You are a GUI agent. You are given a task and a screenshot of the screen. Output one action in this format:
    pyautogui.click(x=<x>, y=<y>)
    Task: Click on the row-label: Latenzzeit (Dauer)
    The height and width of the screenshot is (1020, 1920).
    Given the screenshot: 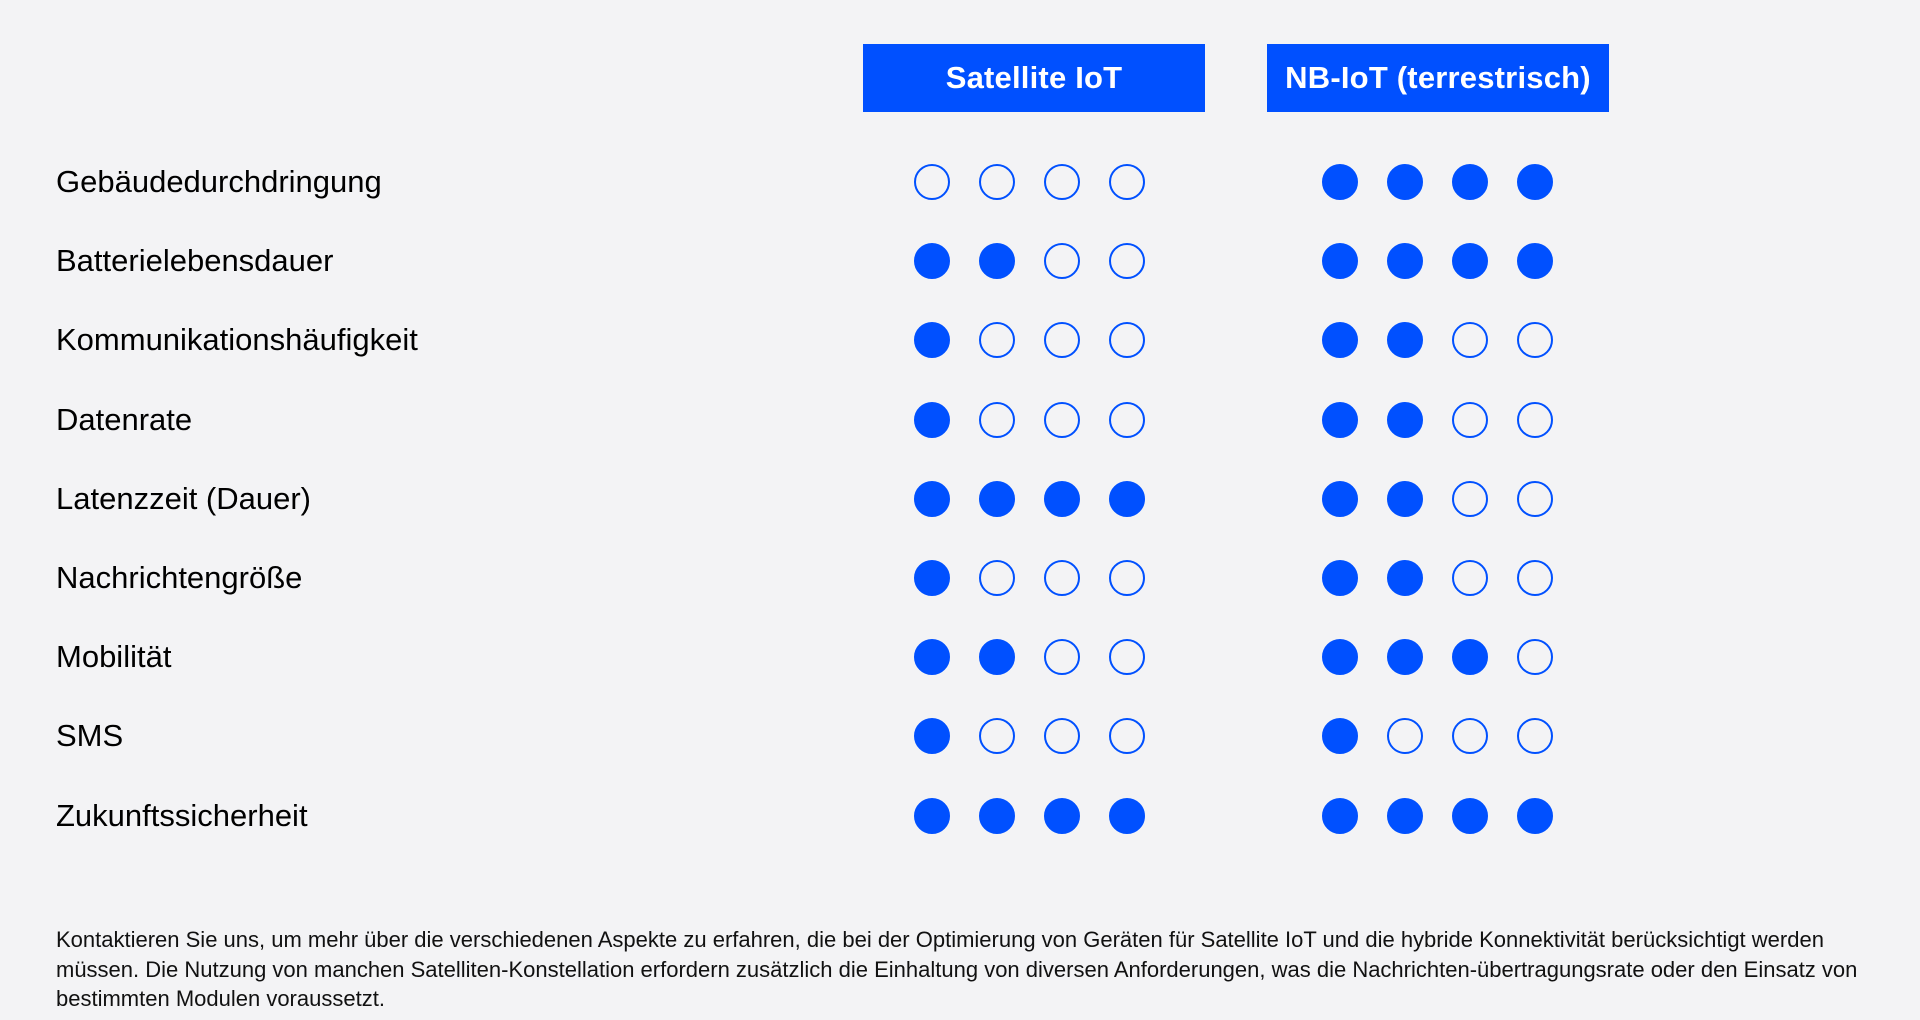 What is the action you would take?
    pyautogui.click(x=184, y=498)
    